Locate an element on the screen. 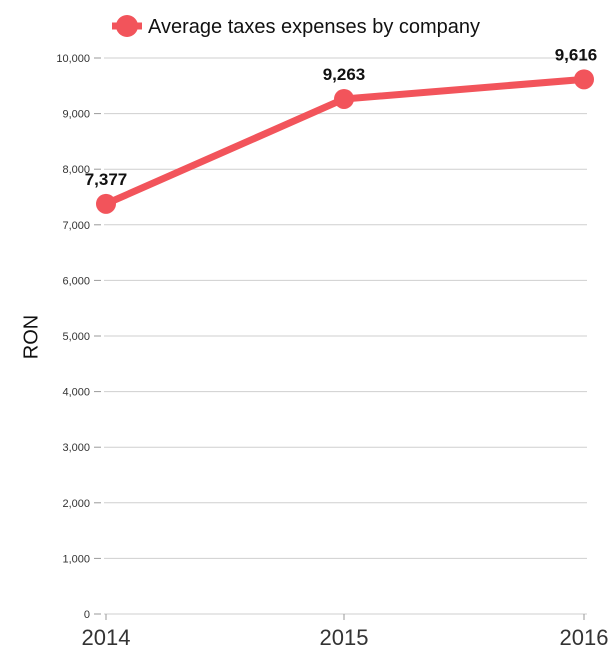 The width and height of the screenshot is (610, 653). x-axis-ticks: 2014 2015 2016 is located at coordinates (345, 632).